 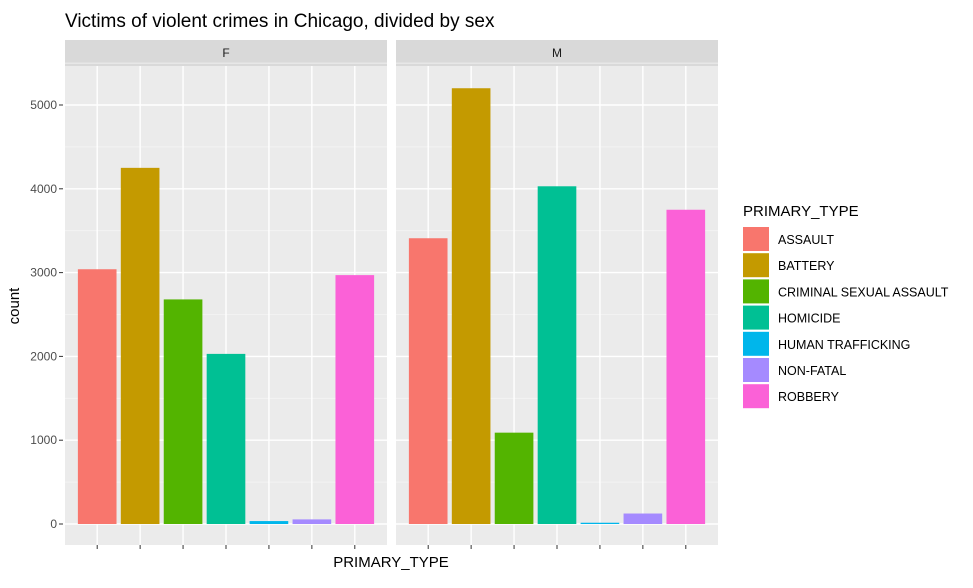 What do you see at coordinates (43, 273) in the screenshot?
I see `y-tick-label: 3000` at bounding box center [43, 273].